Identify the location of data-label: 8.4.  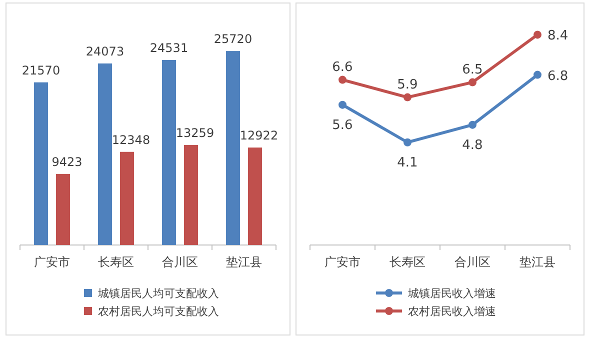
(558, 36).